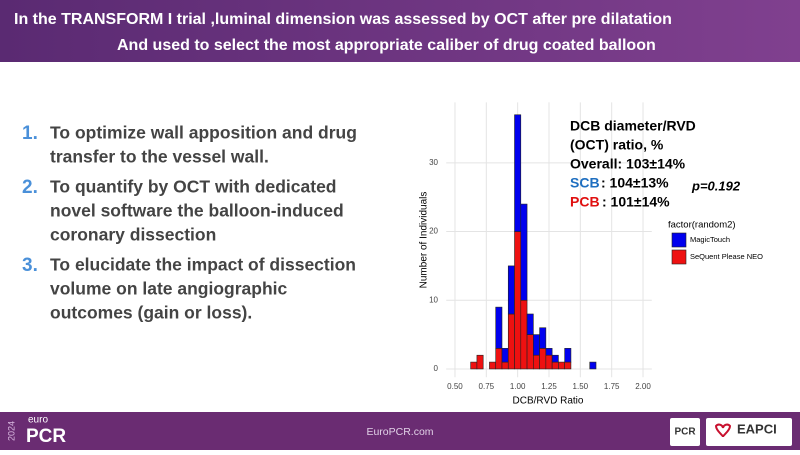 The height and width of the screenshot is (455, 800). I want to click on x-tick-label: 1.50, so click(581, 386).